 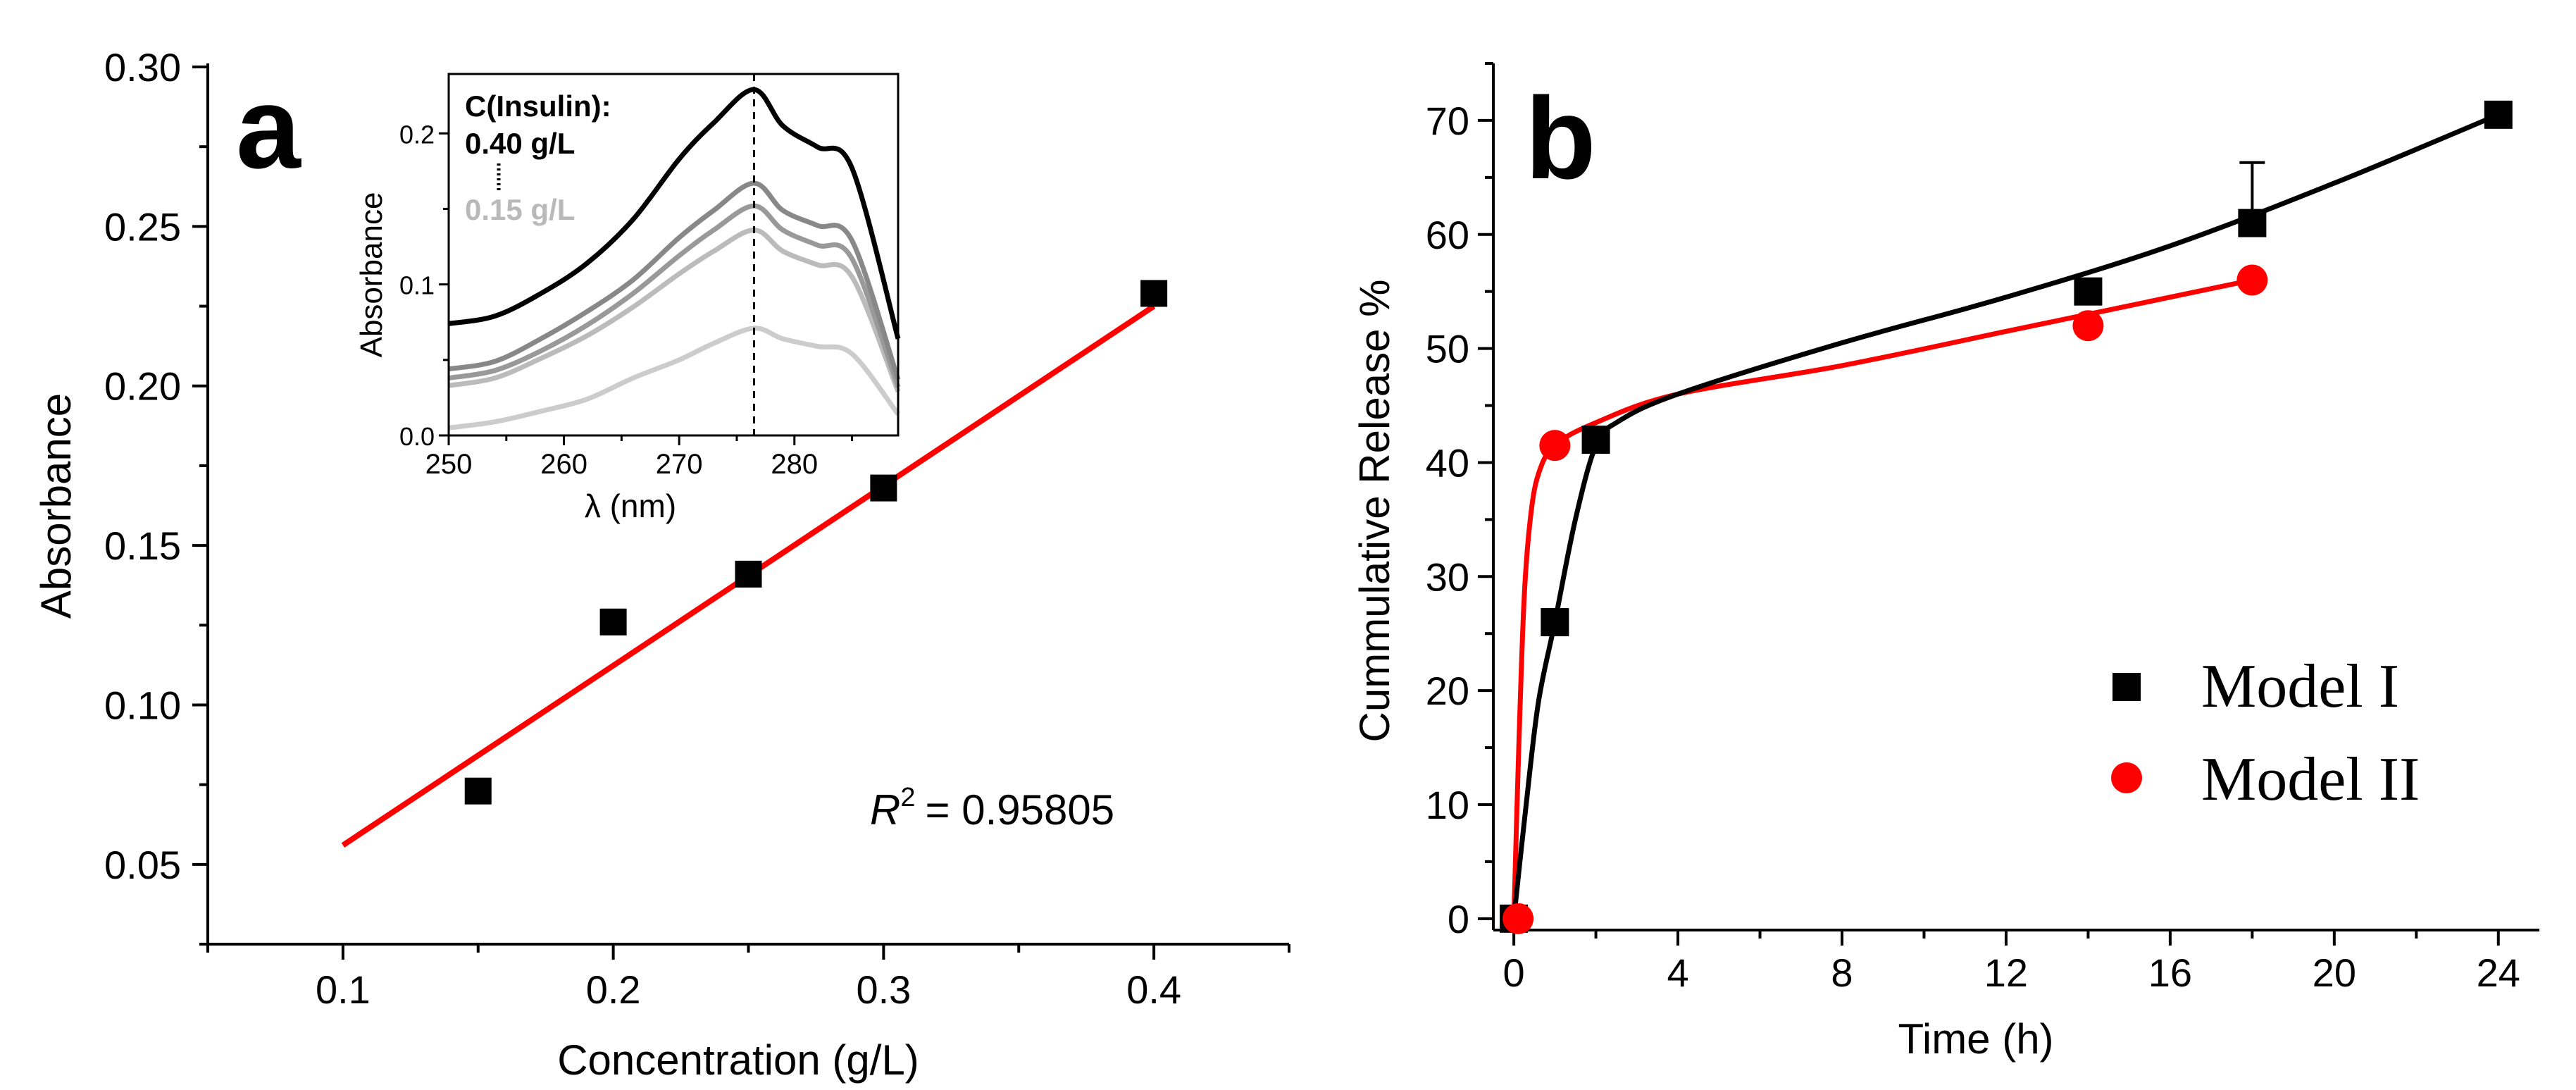 I want to click on inset-axes: 250 260 270 280 0.0 0.1 0.2, so click(x=649, y=276).